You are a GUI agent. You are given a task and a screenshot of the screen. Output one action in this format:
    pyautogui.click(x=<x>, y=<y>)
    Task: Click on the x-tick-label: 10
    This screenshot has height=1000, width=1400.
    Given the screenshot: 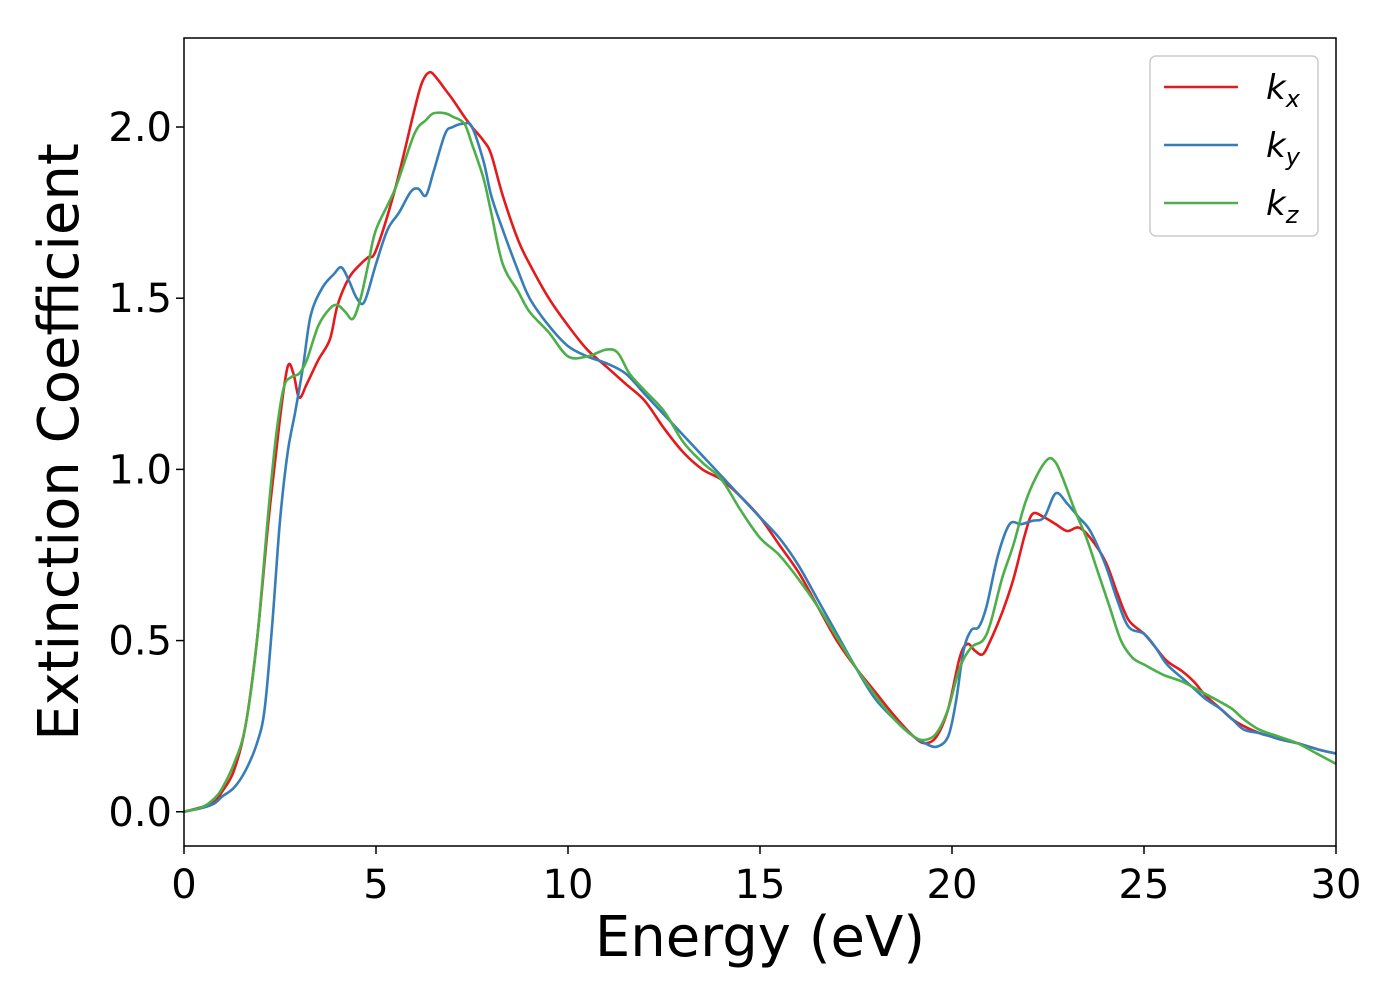 What is the action you would take?
    pyautogui.click(x=568, y=885)
    